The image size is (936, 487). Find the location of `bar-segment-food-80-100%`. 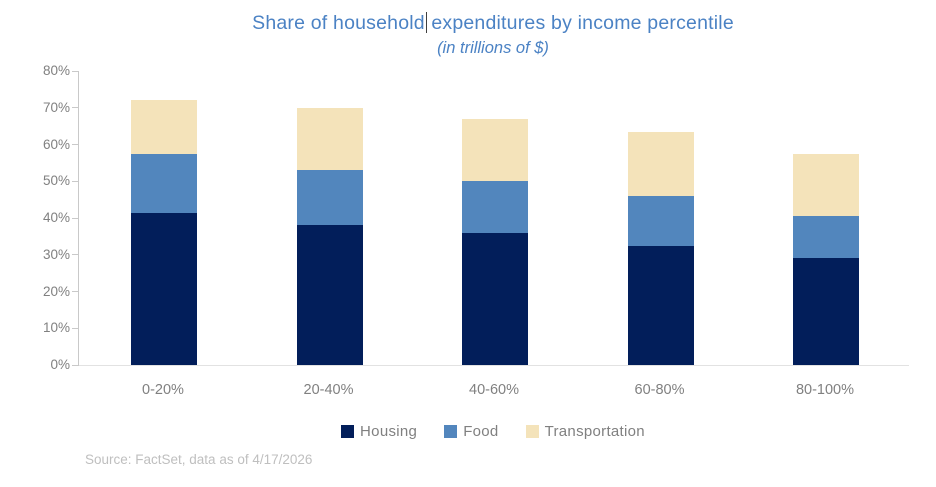

bar-segment-food-80-100% is located at coordinates (826, 237).